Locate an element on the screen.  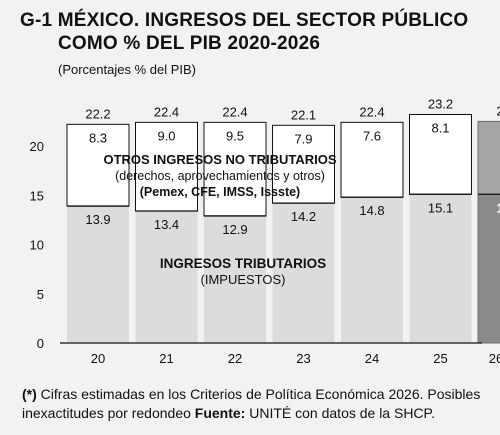
total-label-2: 22.4 is located at coordinates (234, 111).